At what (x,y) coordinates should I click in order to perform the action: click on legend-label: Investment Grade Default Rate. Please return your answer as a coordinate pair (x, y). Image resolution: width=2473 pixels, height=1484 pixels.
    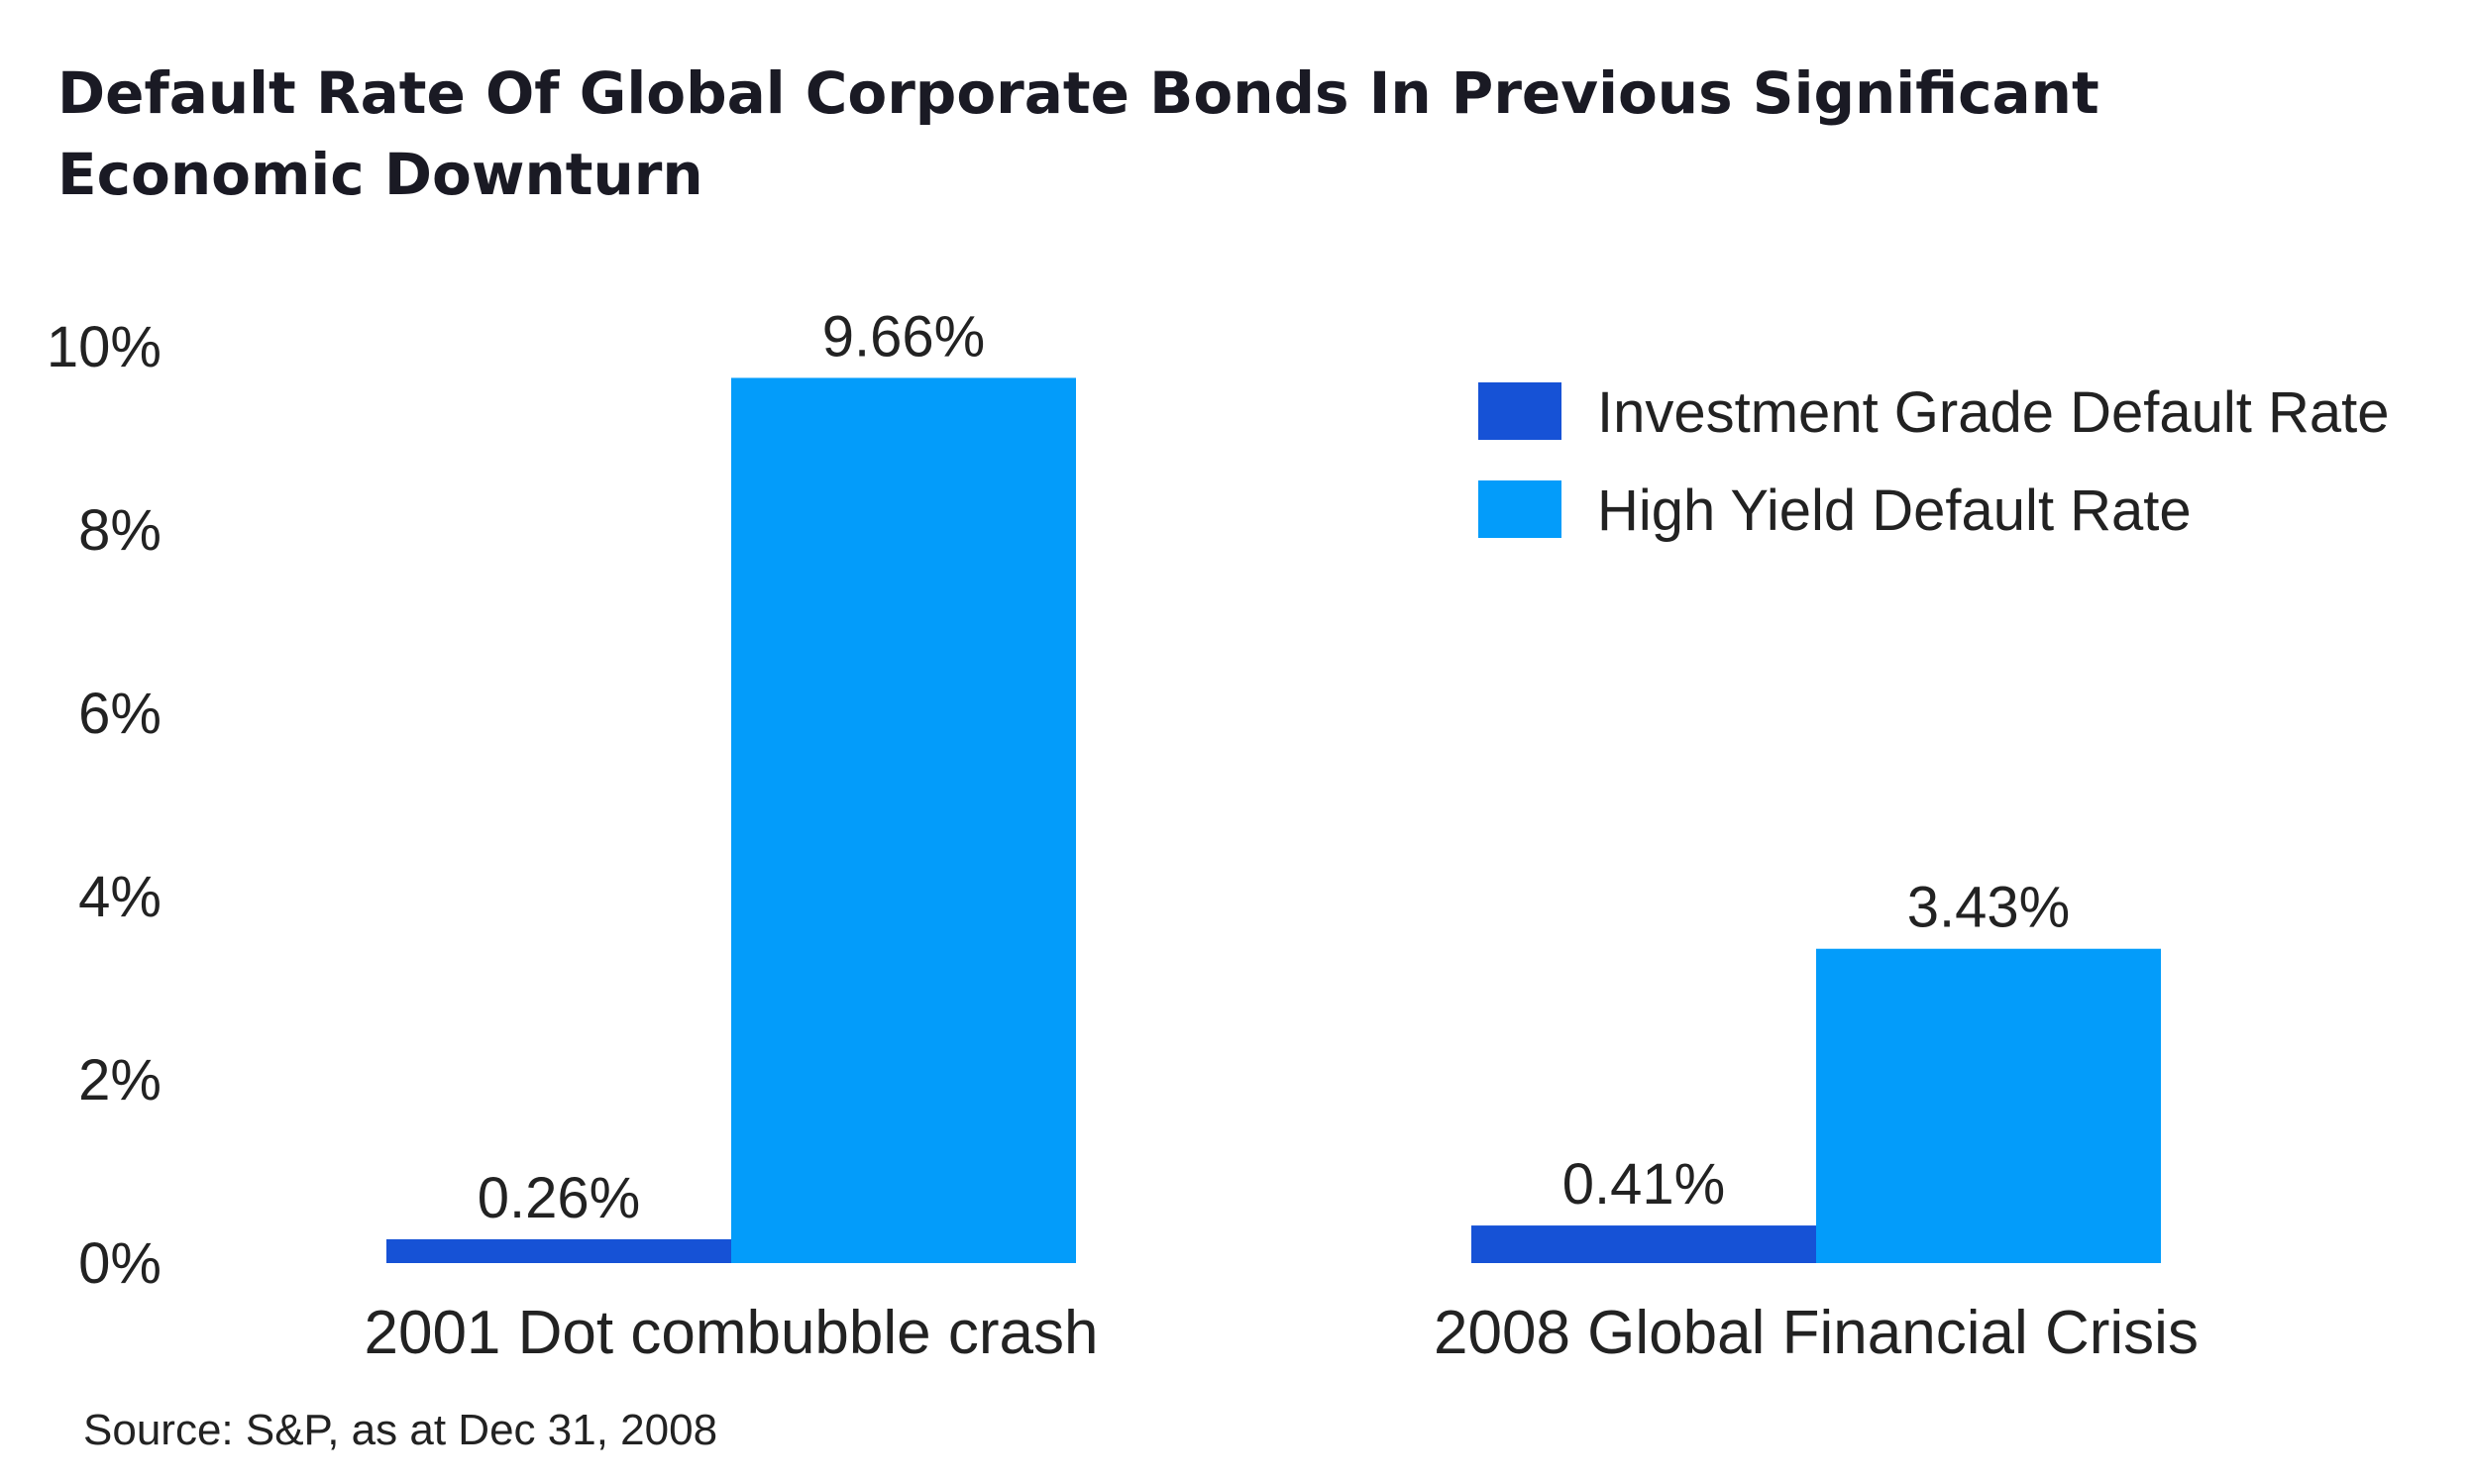
    Looking at the image, I should click on (1994, 413).